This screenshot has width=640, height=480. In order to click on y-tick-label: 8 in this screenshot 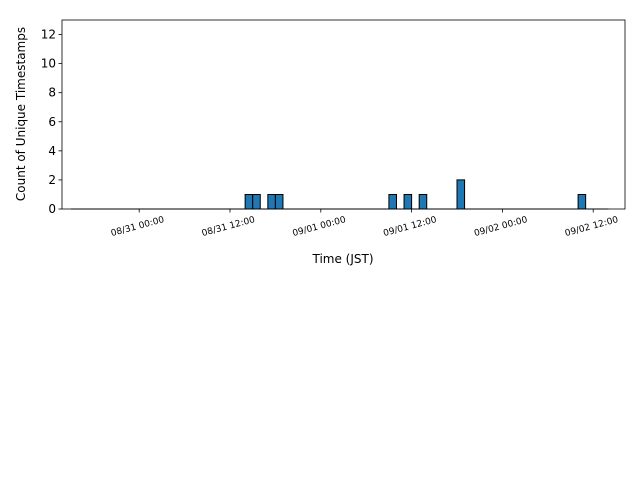, I will do `click(52, 93)`.